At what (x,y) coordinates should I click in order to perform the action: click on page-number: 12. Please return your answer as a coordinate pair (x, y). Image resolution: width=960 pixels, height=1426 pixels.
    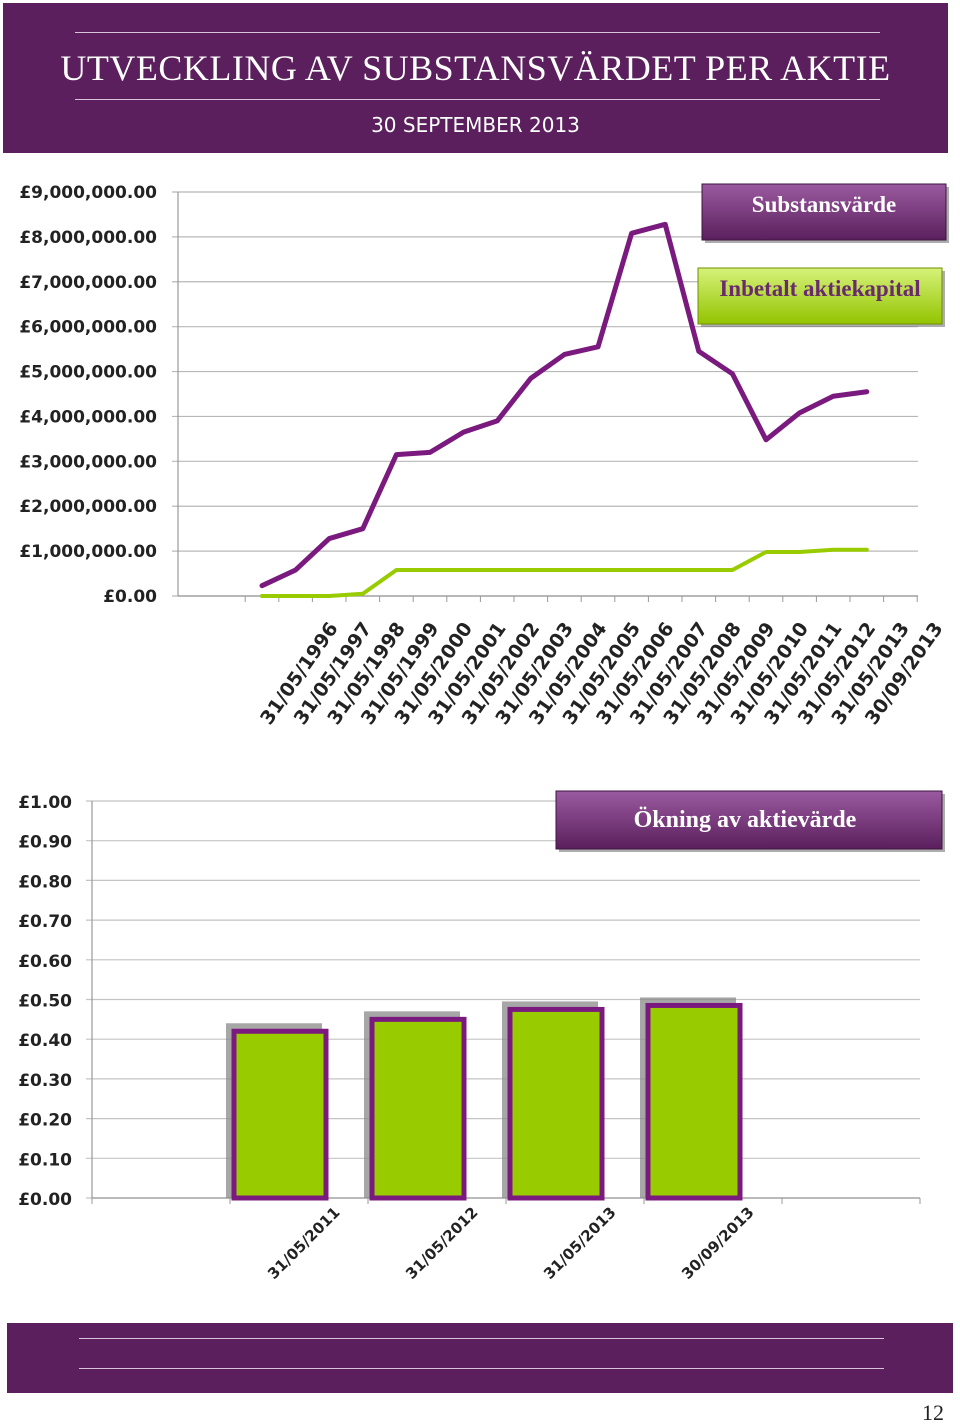
    Looking at the image, I should click on (933, 1412).